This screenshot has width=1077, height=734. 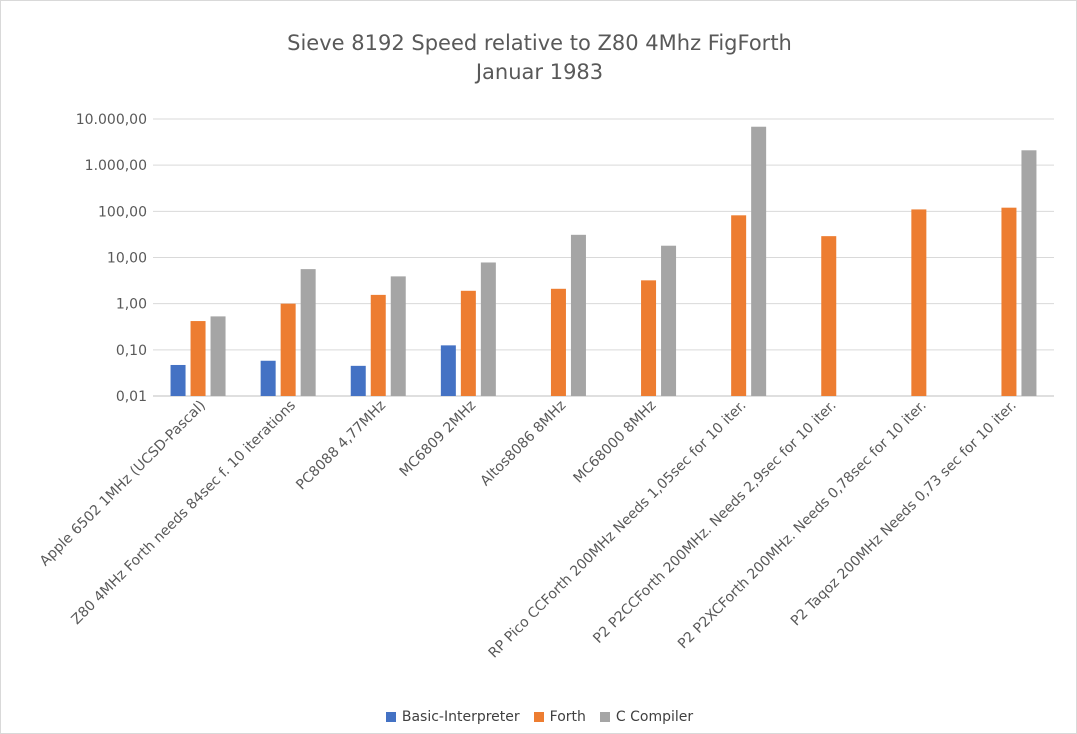 I want to click on y-tick-label: 0,10, so click(x=131, y=351).